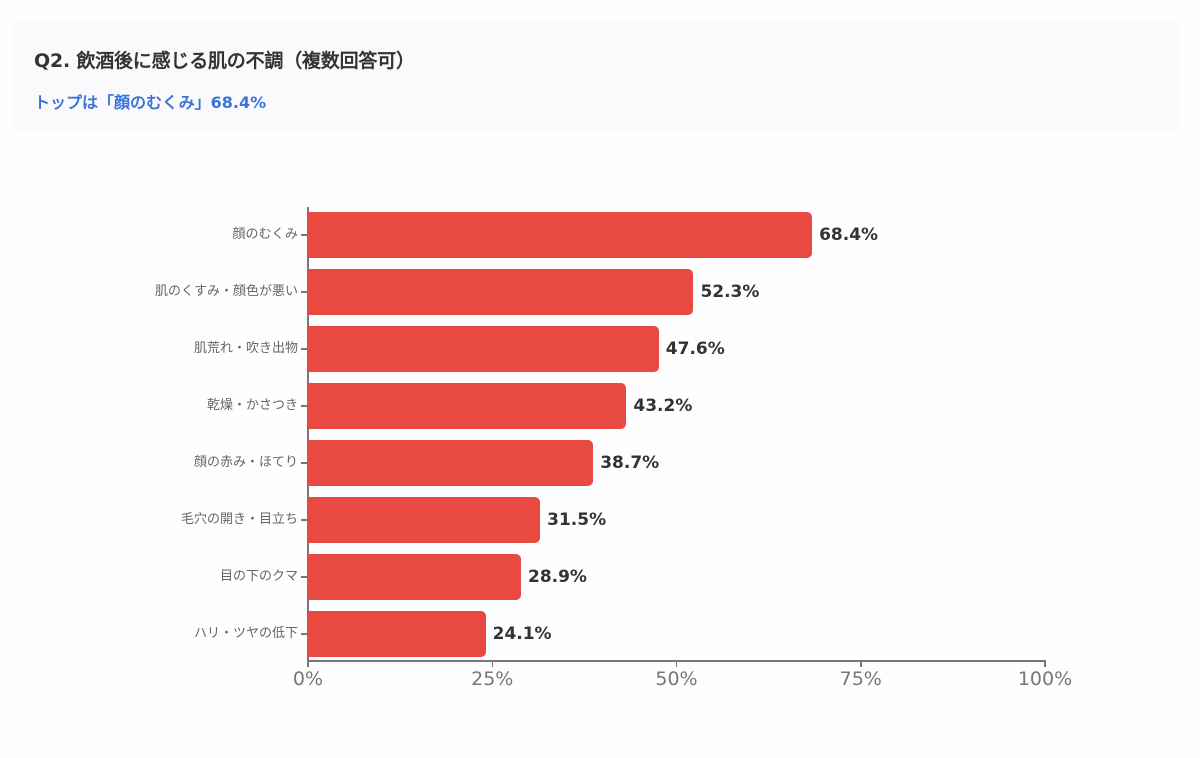 The height and width of the screenshot is (758, 1200). What do you see at coordinates (557, 577) in the screenshot?
I see `value-label: 28.9%` at bounding box center [557, 577].